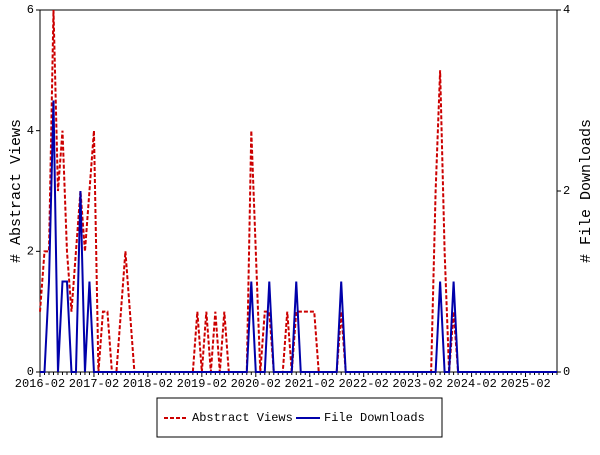 The width and height of the screenshot is (600, 455). I want to click on x-tick-label: 2025-02, so click(525, 384).